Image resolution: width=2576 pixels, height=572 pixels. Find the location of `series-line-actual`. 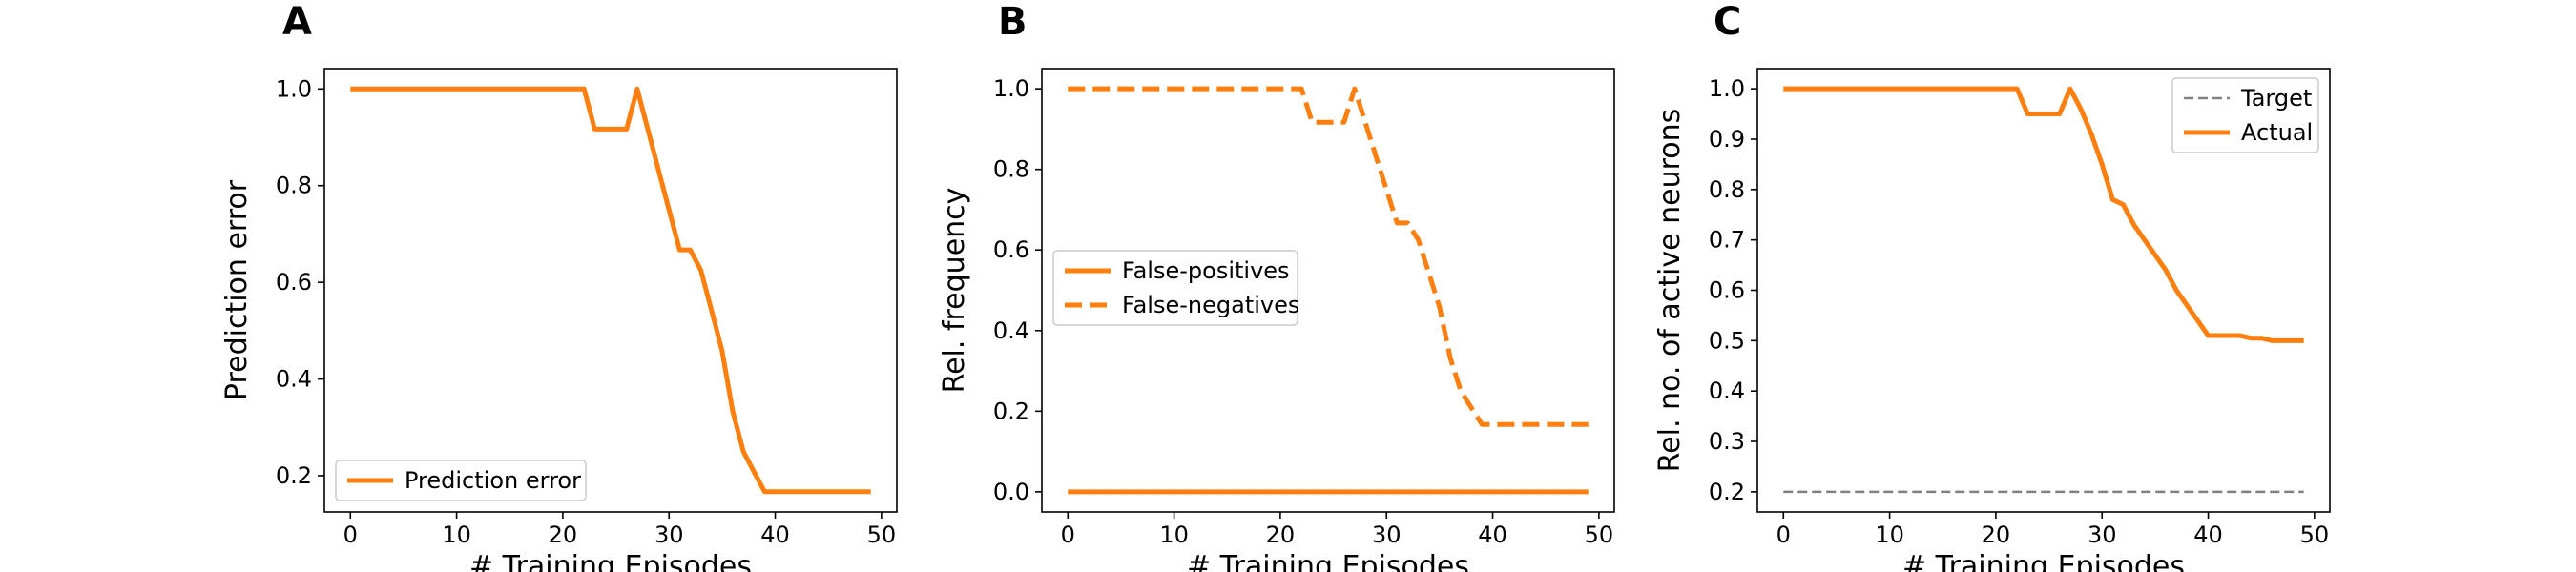

series-line-actual is located at coordinates (2043, 214).